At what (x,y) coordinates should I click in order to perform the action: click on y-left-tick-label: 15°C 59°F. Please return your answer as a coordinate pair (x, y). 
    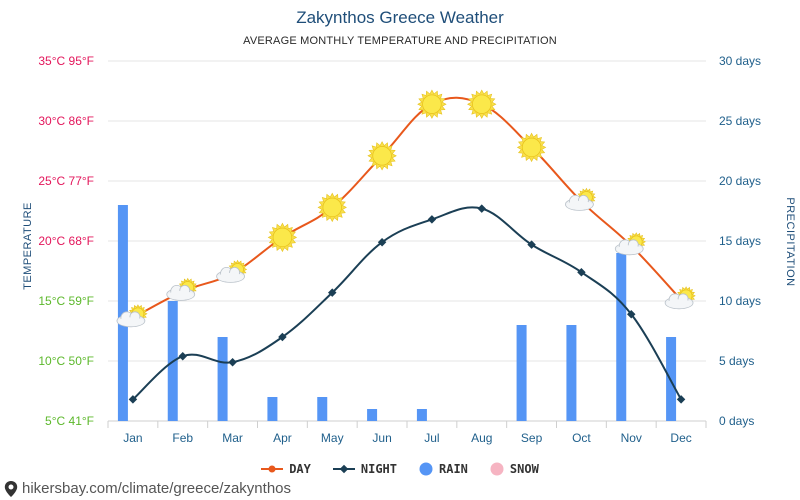
    Looking at the image, I should click on (66, 301).